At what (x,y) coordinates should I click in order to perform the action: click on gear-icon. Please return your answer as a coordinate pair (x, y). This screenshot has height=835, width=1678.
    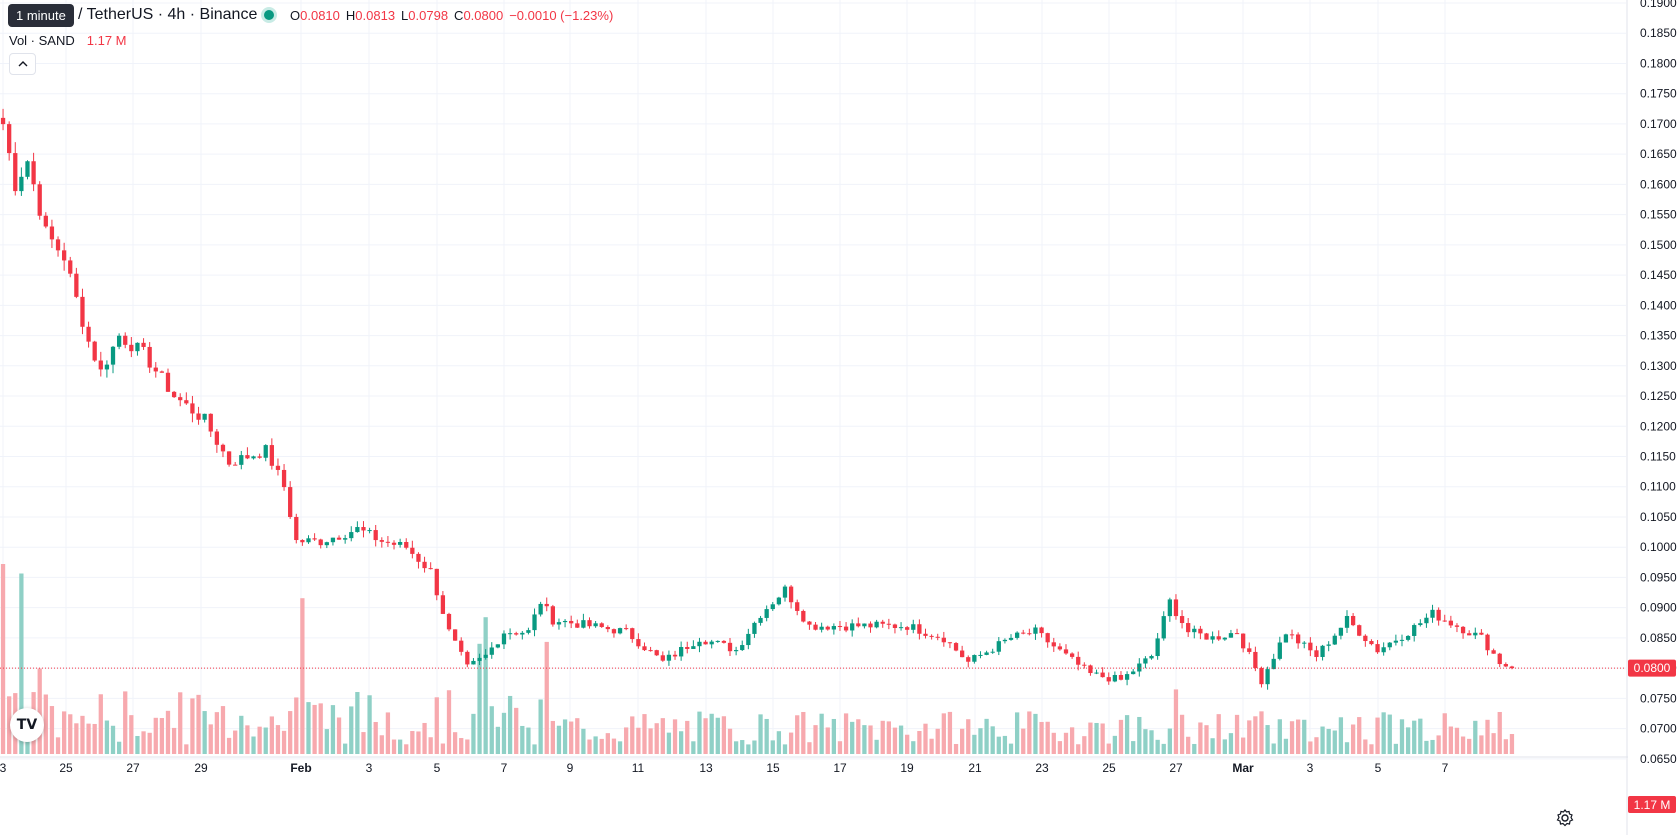
    Looking at the image, I should click on (1565, 818).